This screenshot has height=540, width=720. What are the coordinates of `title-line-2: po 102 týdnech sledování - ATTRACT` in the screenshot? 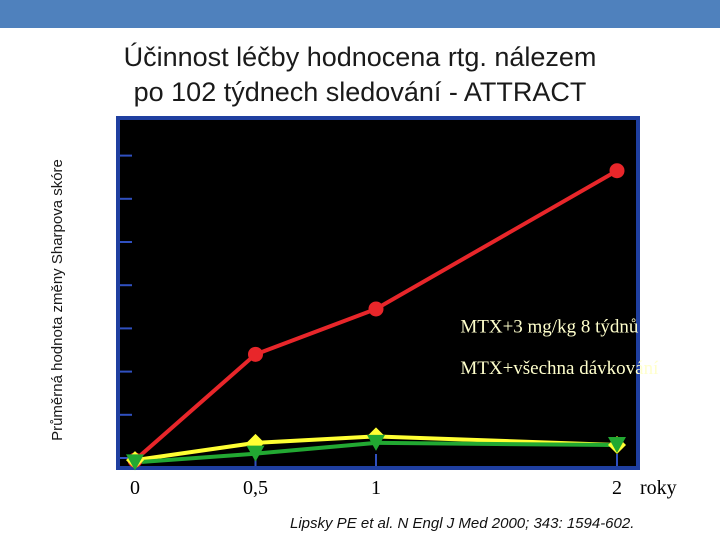 It's located at (360, 92).